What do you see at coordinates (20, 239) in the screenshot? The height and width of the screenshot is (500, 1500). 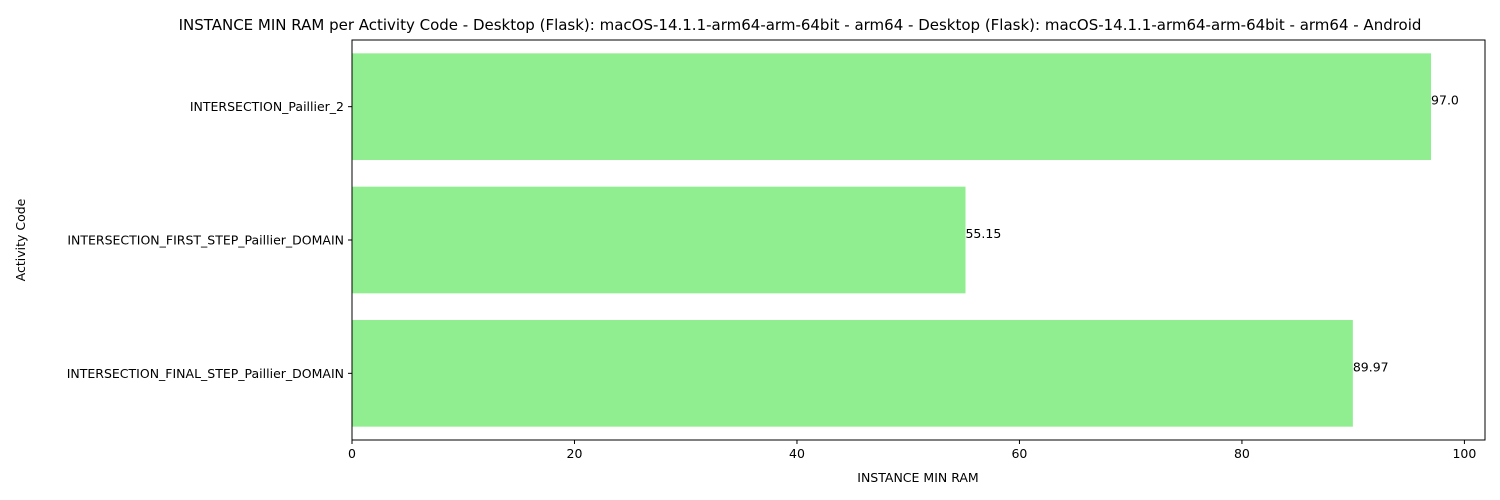 I see `y-axis-label: Activity Code` at bounding box center [20, 239].